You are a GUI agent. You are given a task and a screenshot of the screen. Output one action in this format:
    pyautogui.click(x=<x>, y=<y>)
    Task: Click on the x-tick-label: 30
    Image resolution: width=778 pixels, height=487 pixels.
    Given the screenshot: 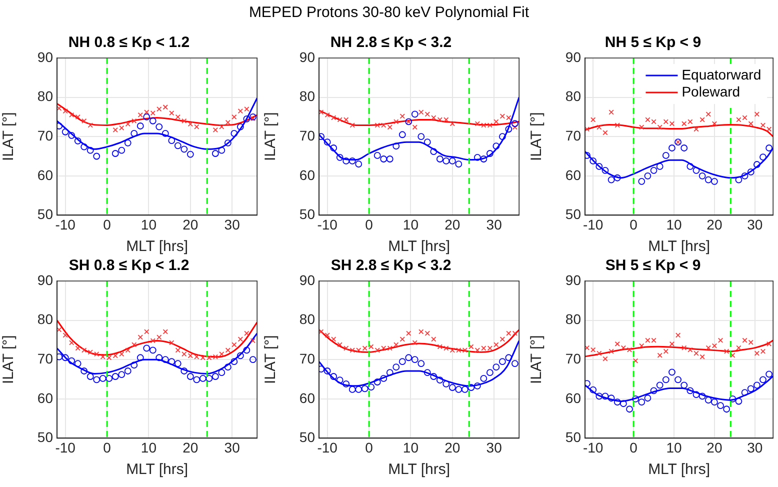 What is the action you would take?
    pyautogui.click(x=494, y=224)
    